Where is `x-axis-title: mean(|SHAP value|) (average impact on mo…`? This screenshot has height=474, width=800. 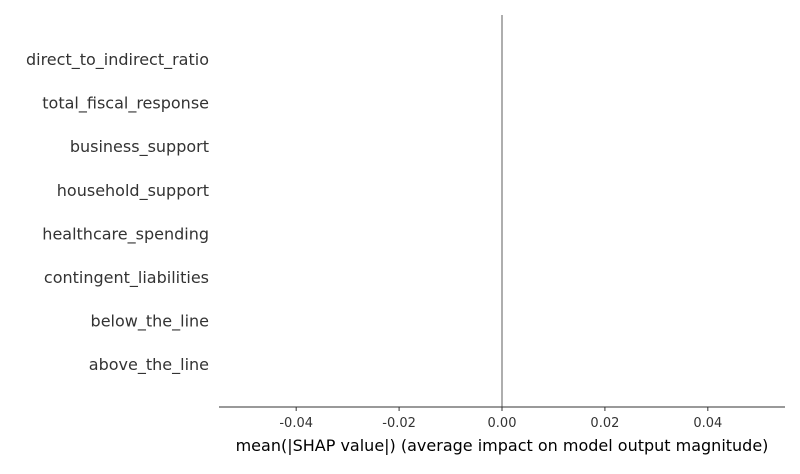
x-axis-title: mean(|SHAP value|) (average impact on mo… is located at coordinates (502, 445).